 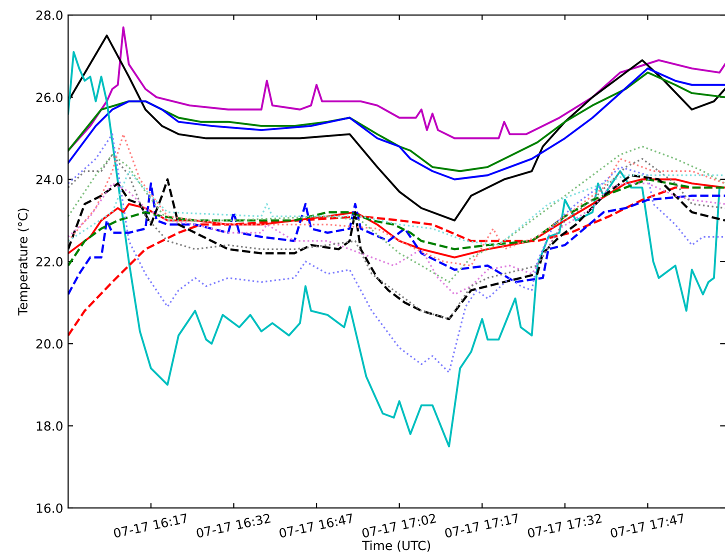 I want to click on y-tick-label: 16.0, so click(x=49, y=508).